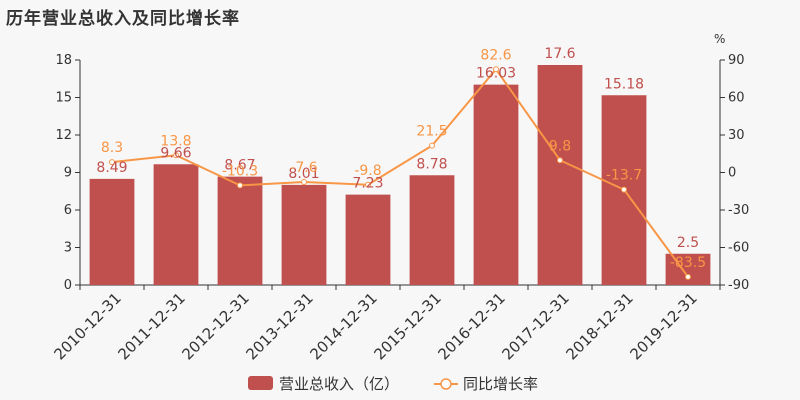 Image resolution: width=800 pixels, height=400 pixels. I want to click on left-tick-label: 18, so click(63, 60).